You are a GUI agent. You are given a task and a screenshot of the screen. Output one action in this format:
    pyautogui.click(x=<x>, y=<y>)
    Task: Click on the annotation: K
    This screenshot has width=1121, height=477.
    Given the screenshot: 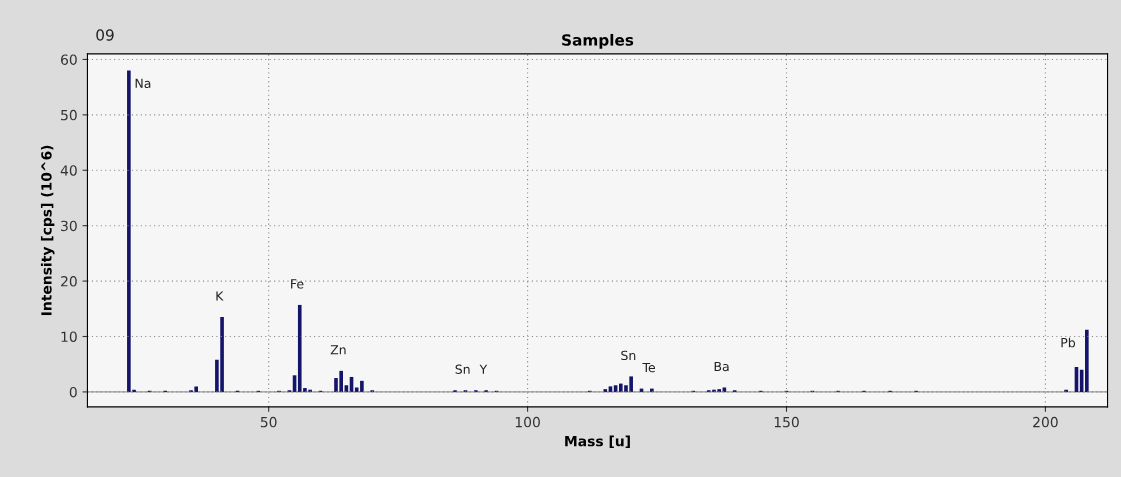 What is the action you would take?
    pyautogui.click(x=220, y=296)
    